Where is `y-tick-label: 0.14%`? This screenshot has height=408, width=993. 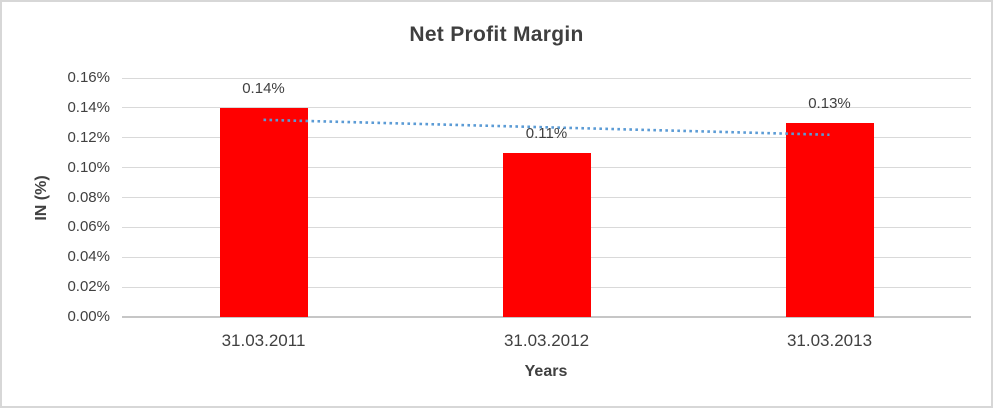
y-tick-label: 0.14% is located at coordinates (88, 107).